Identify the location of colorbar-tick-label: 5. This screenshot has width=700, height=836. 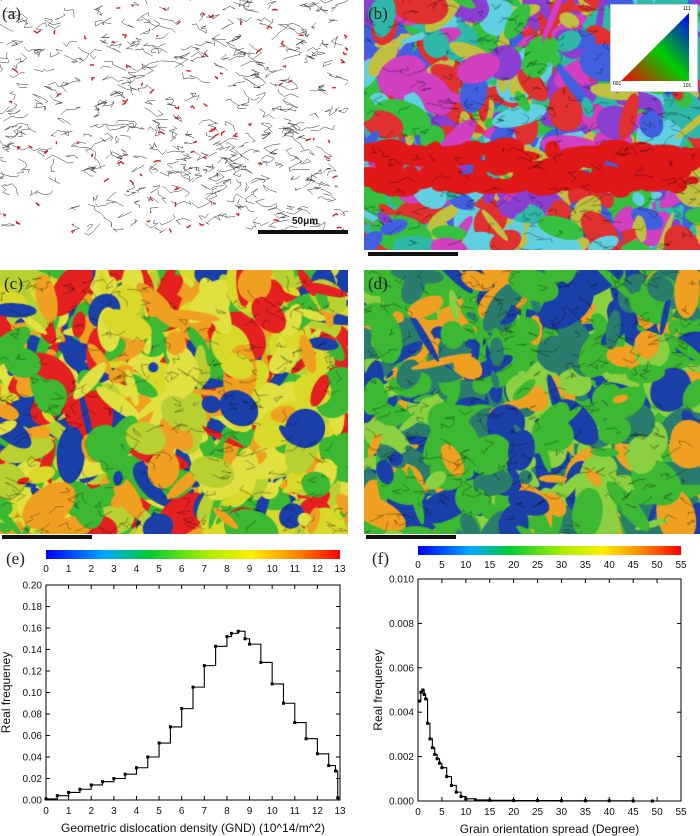
(442, 565).